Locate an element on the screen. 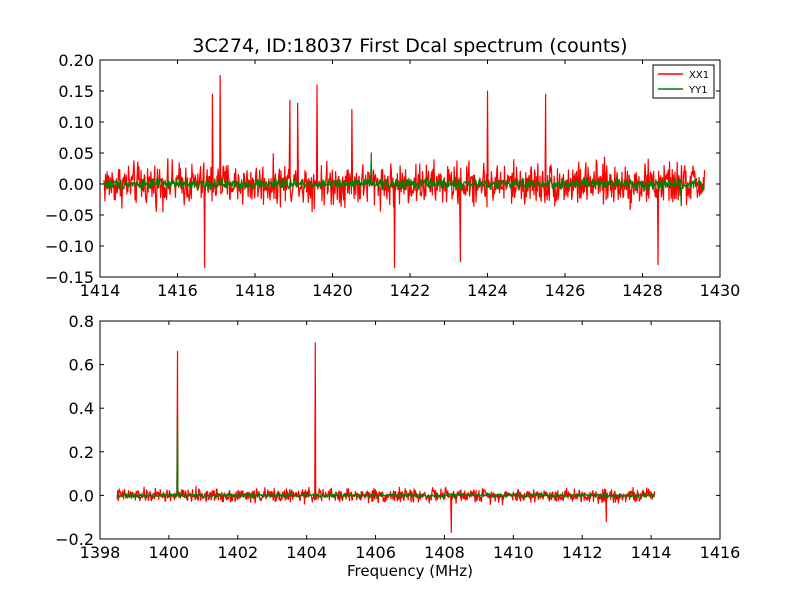 The height and width of the screenshot is (604, 800). y-tick-label: 0.6 is located at coordinates (81, 365).